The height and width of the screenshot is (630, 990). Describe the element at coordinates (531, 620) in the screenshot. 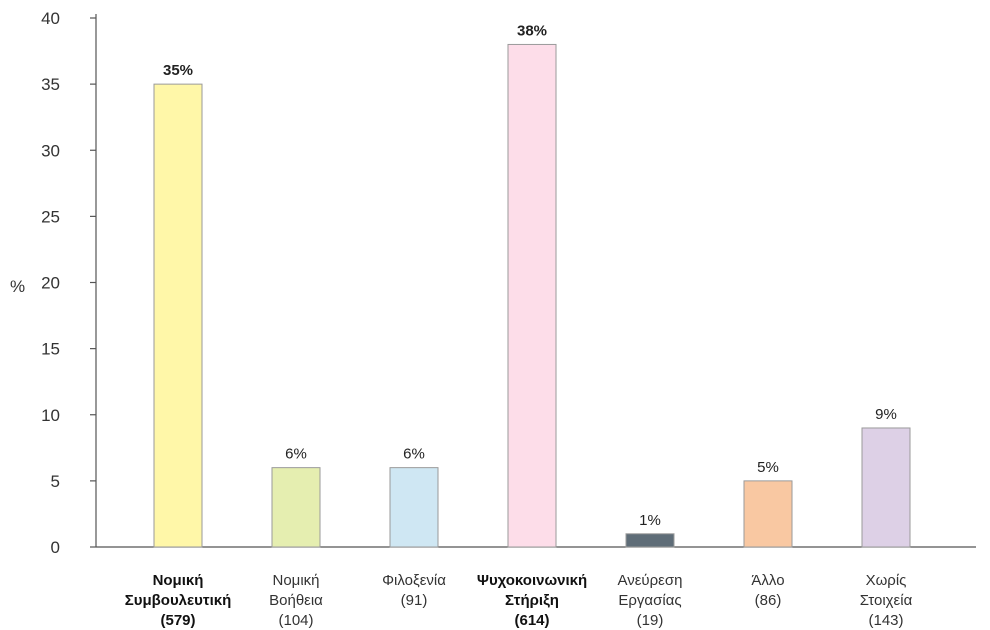

I see `x-category-label: (614)` at that location.